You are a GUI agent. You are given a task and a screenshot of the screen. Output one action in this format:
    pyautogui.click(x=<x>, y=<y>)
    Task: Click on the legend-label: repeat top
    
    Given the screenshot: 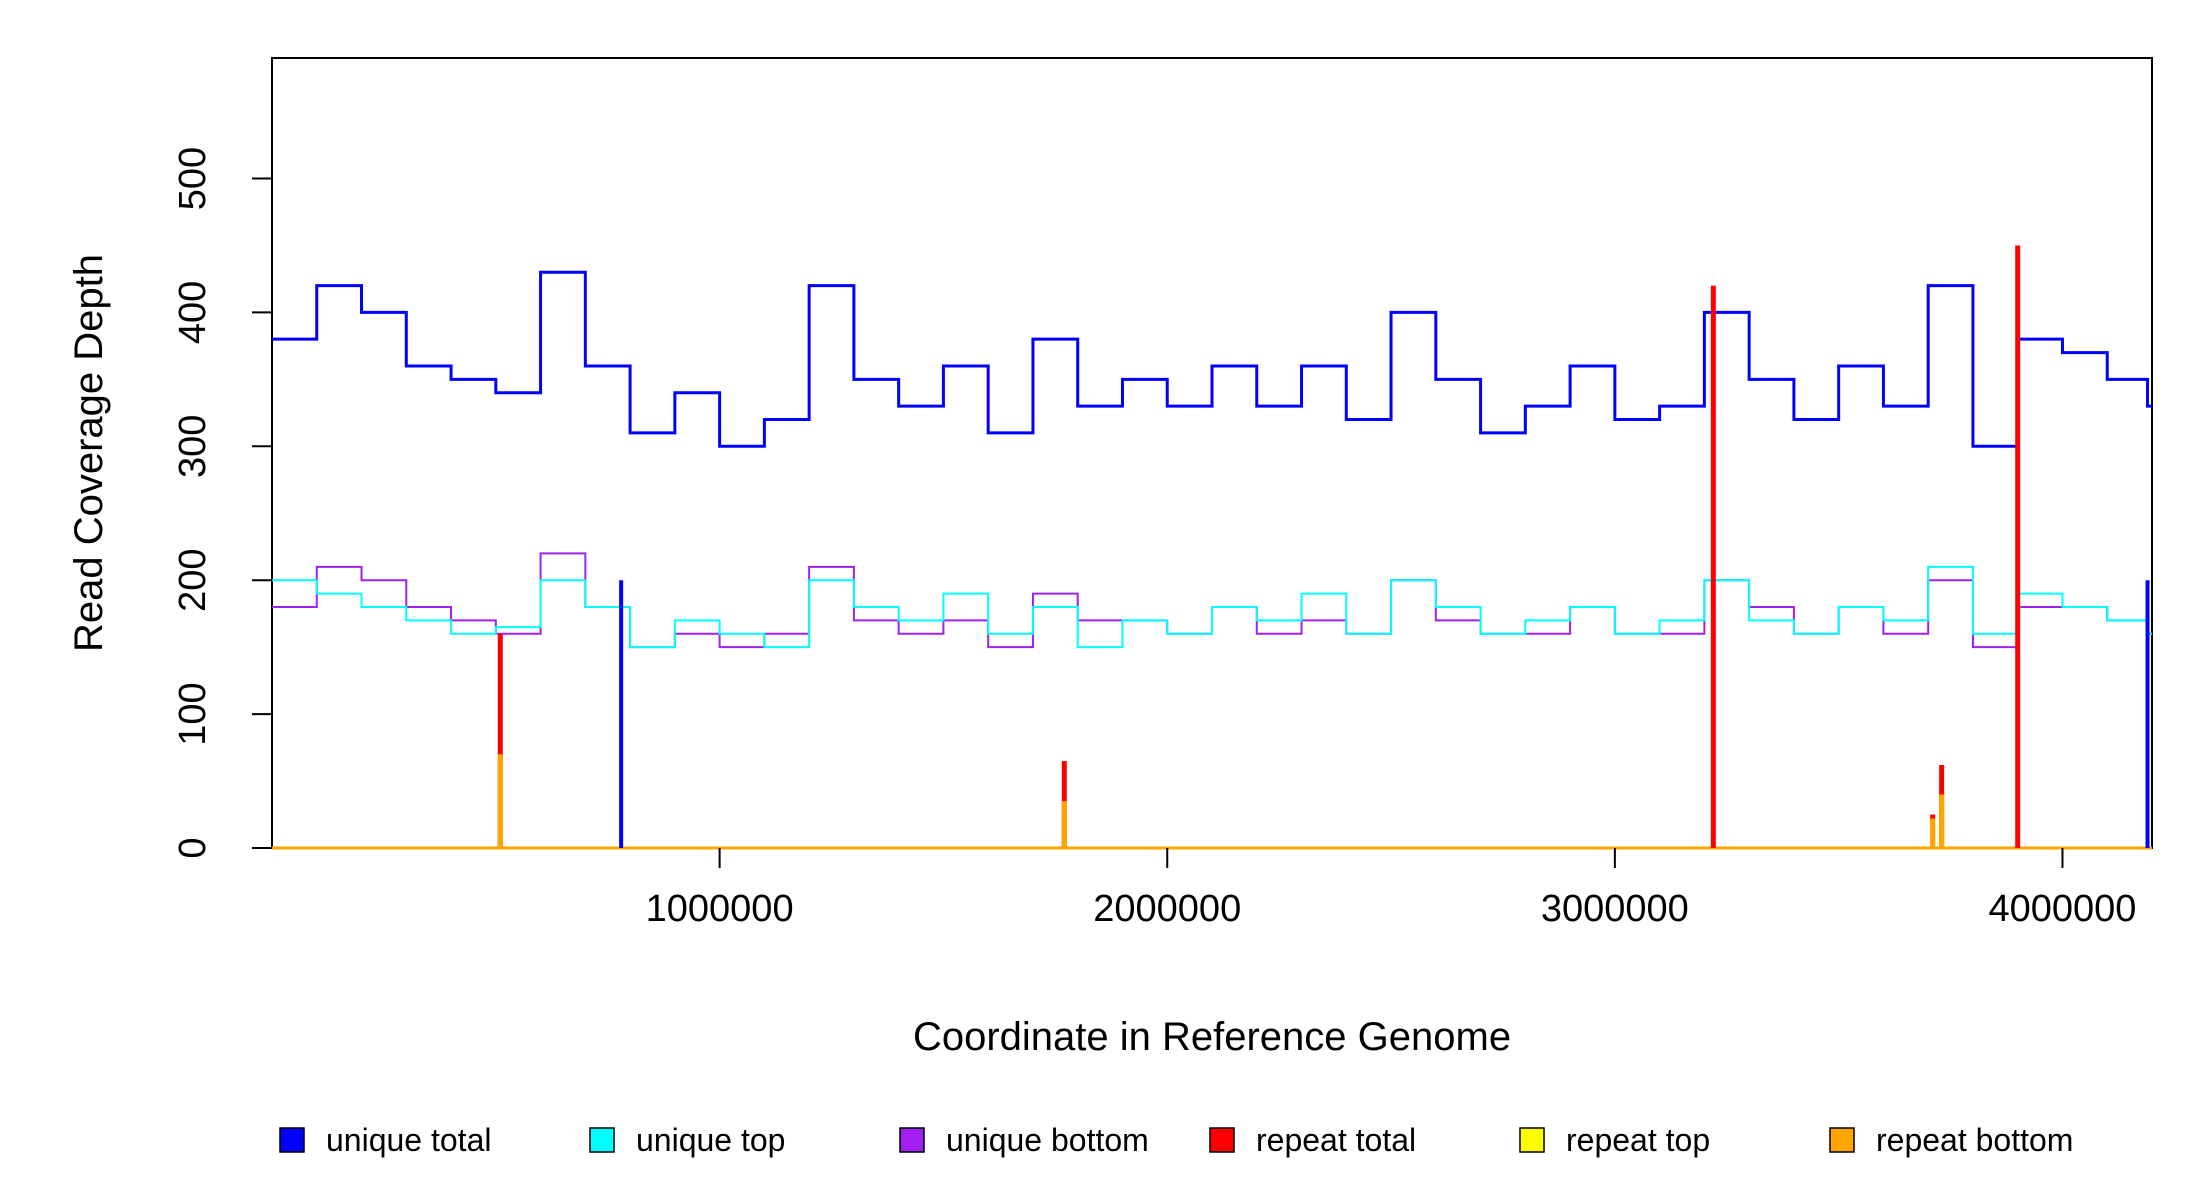 What is the action you would take?
    pyautogui.click(x=1638, y=1140)
    